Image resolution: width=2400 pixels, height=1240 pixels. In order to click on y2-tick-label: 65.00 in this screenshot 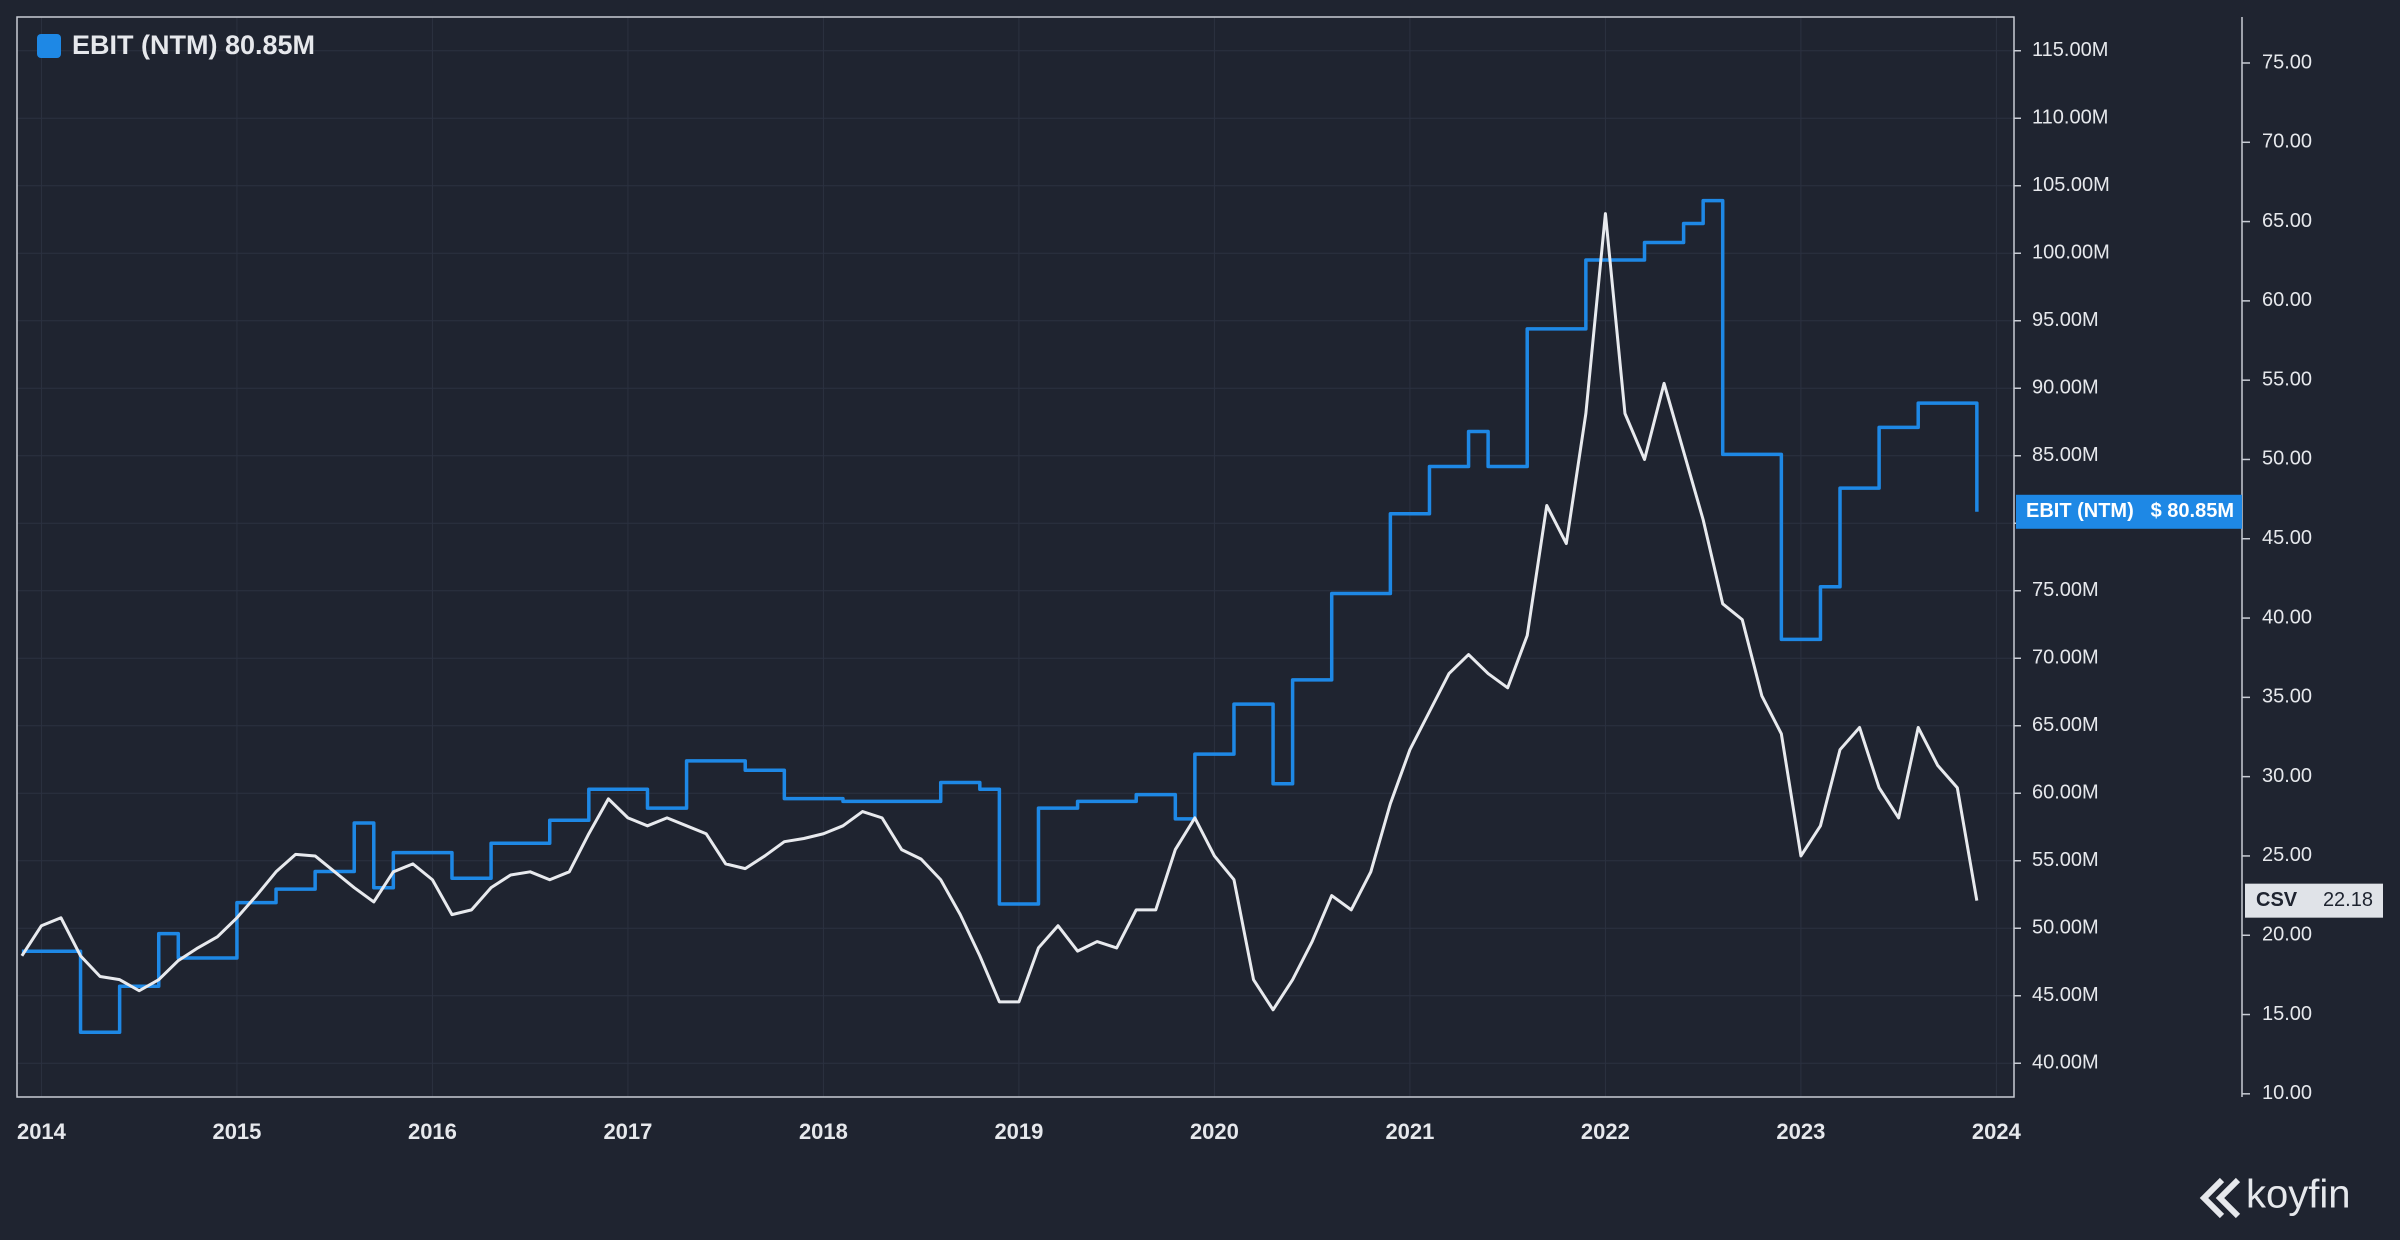, I will do `click(2287, 221)`.